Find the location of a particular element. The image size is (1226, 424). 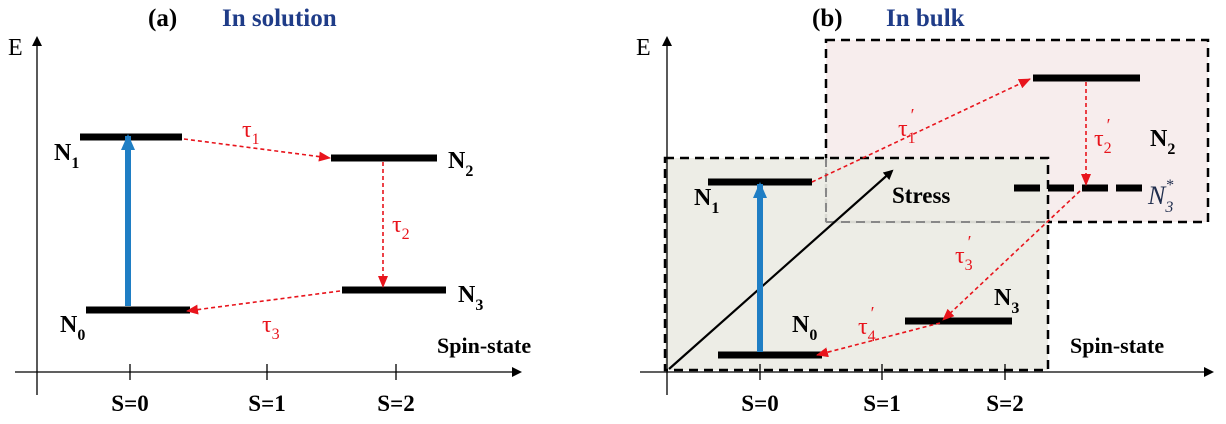

panel-b-label-n3: N3 is located at coordinates (1006, 301).